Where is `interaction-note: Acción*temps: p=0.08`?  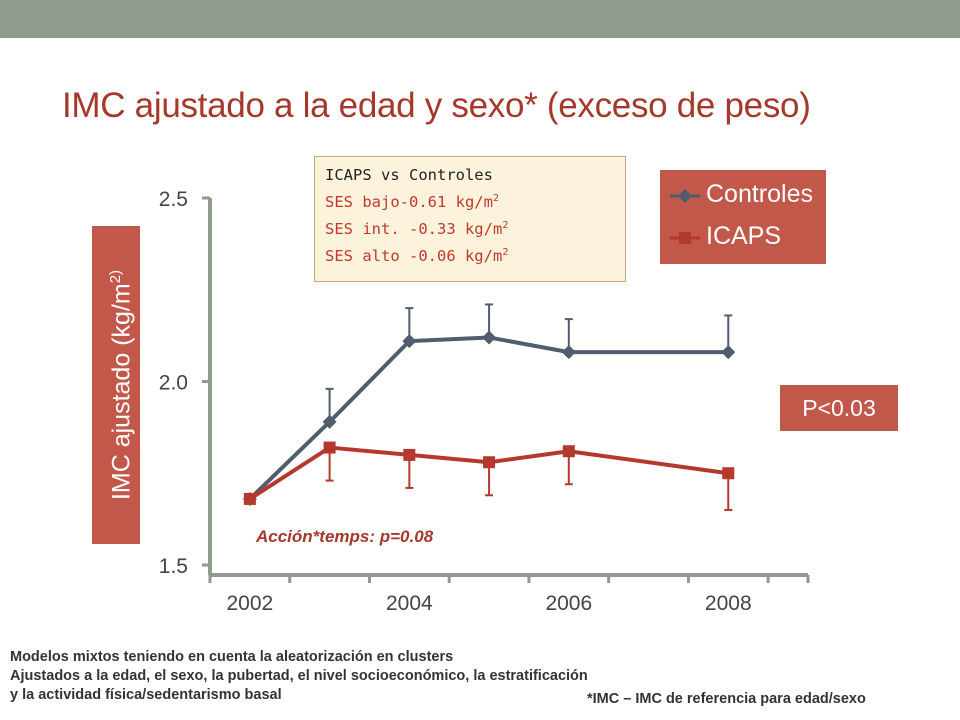 interaction-note: Acción*temps: p=0.08 is located at coordinates (345, 536).